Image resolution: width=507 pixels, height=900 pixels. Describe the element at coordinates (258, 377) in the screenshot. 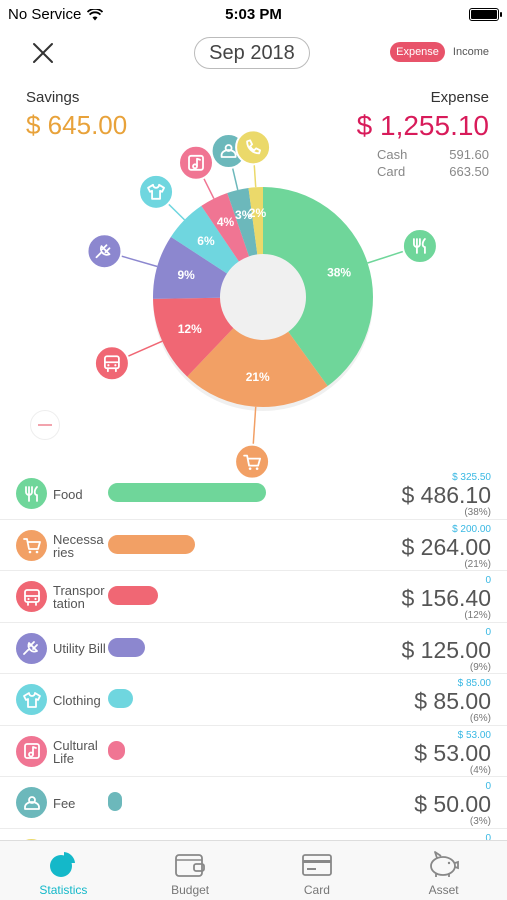

I see `slice-percent-label: 21%` at that location.